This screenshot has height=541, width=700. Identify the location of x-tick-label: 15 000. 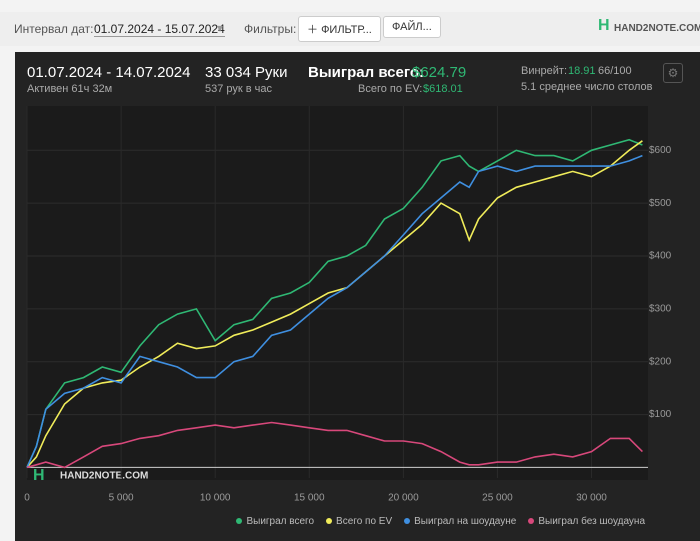
(309, 498).